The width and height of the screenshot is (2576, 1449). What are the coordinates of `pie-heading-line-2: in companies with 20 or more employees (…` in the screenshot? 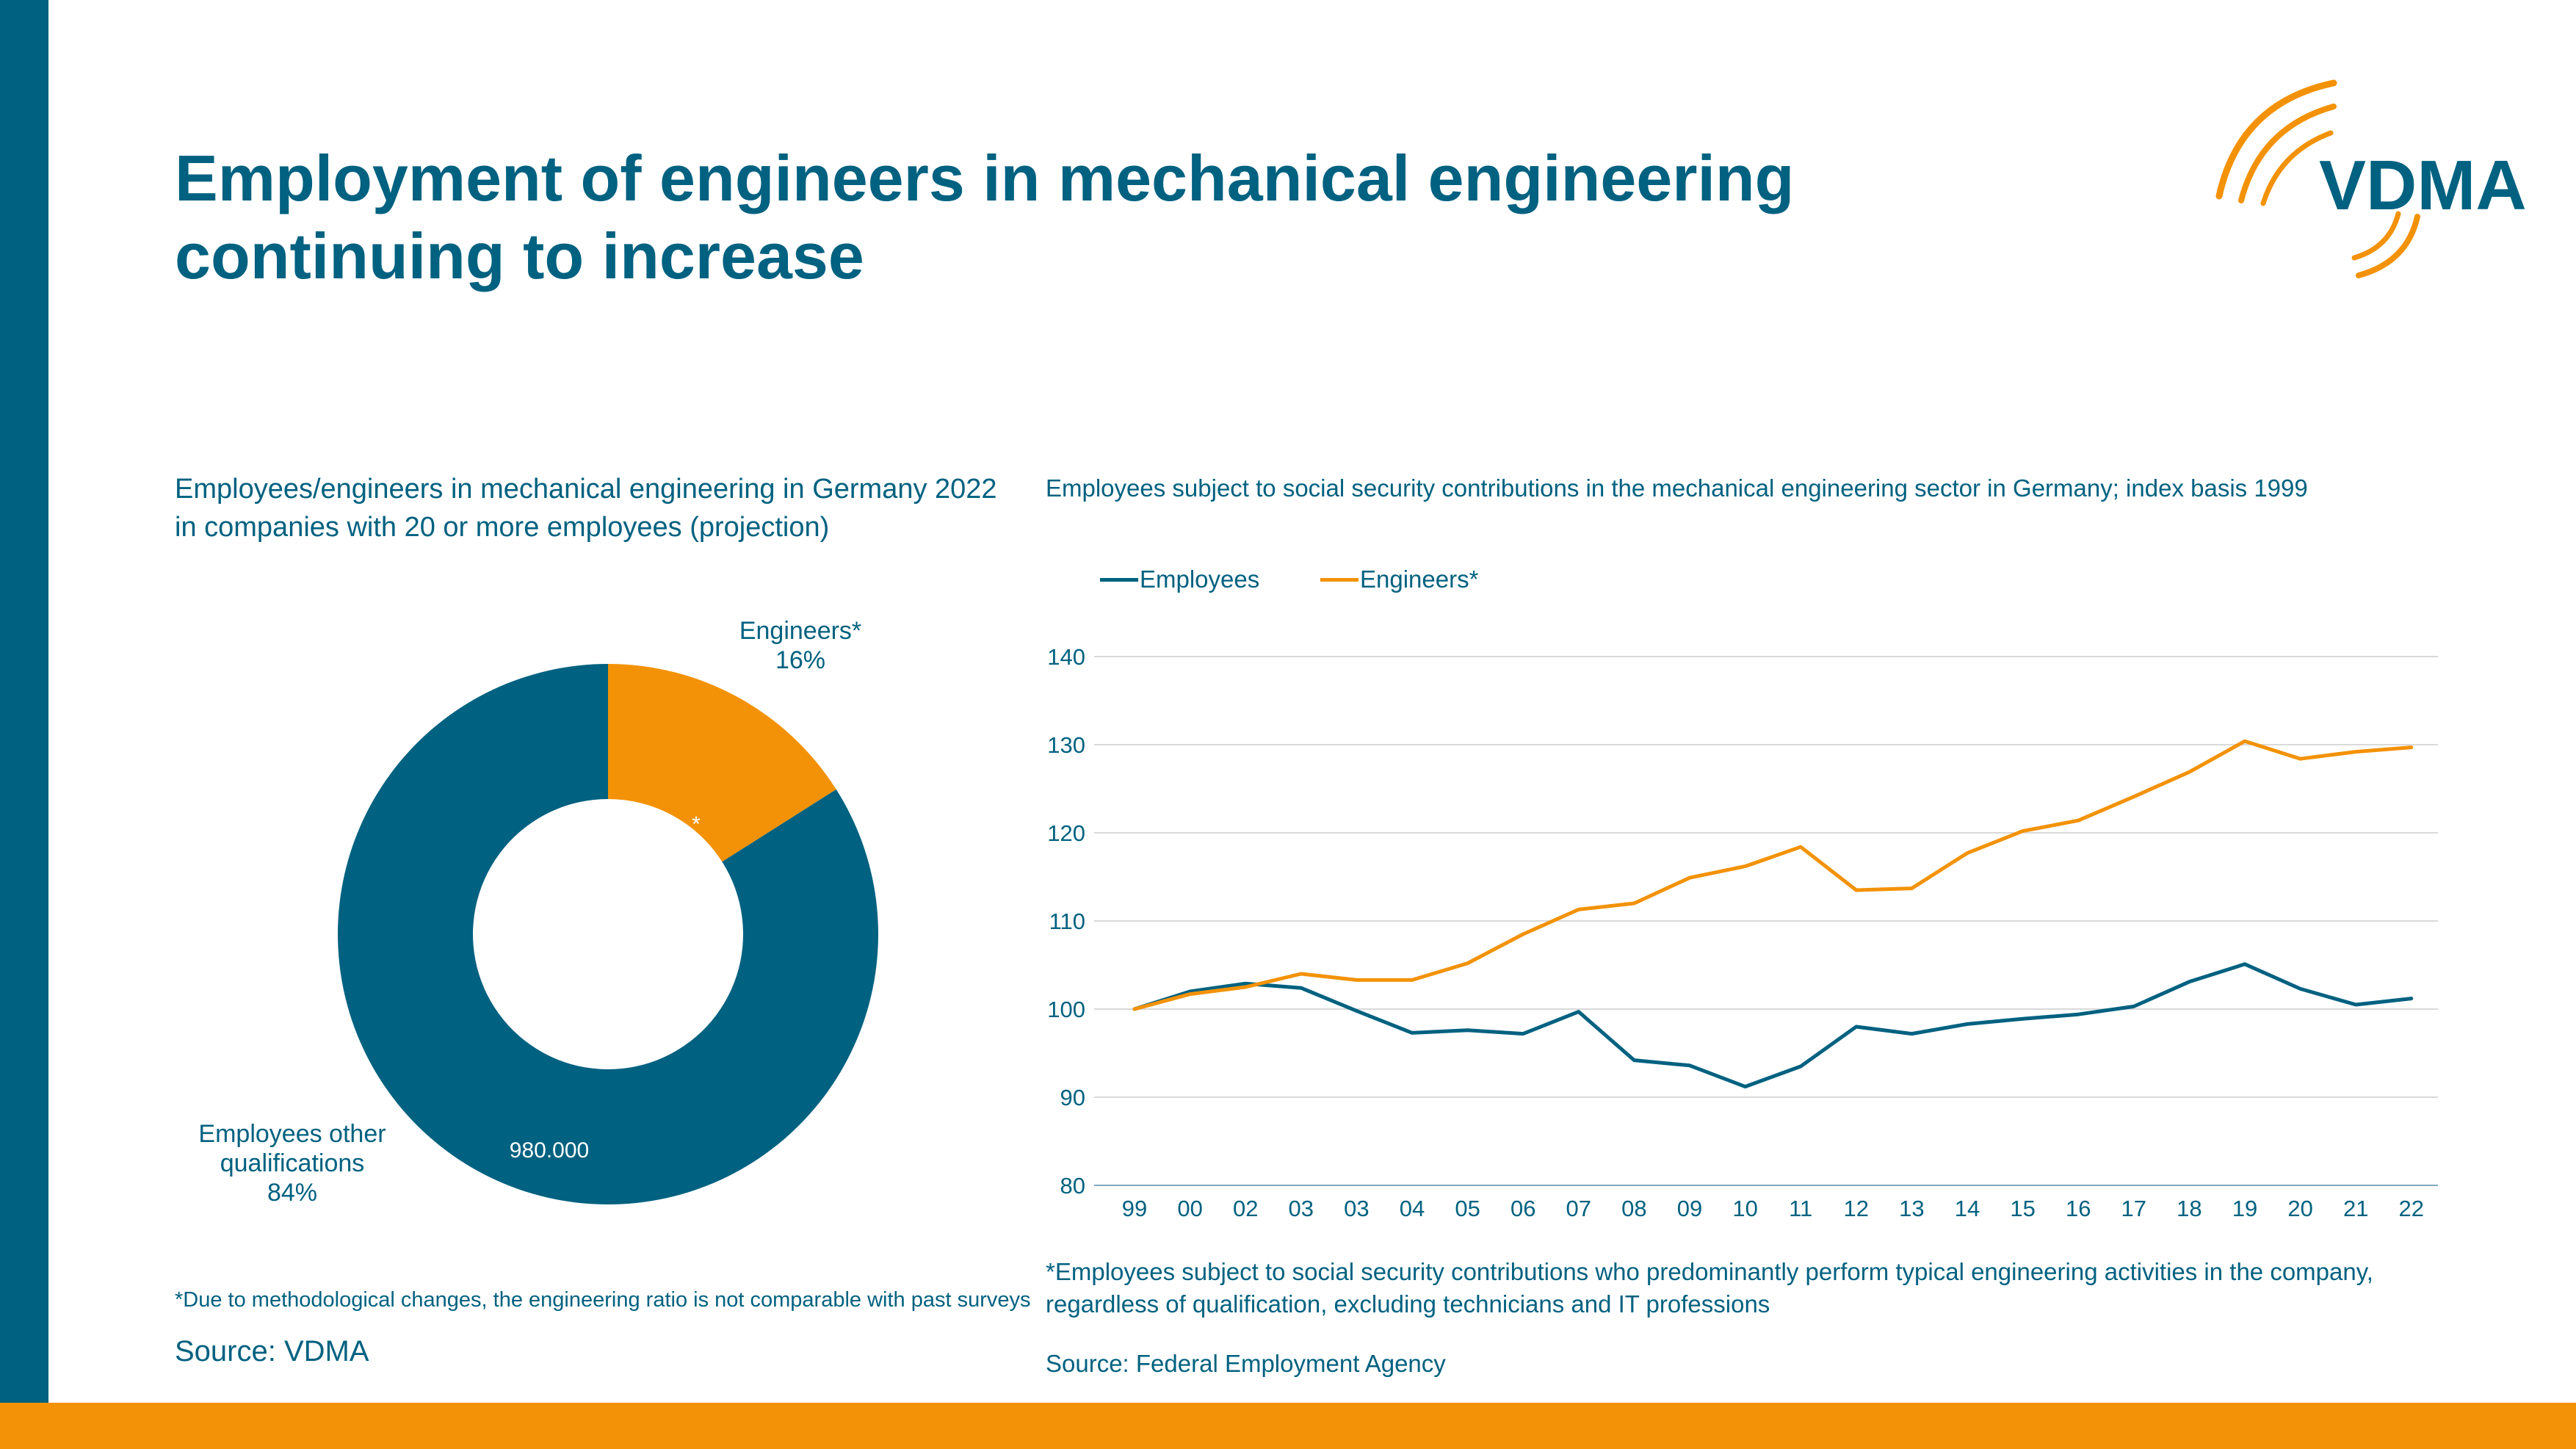 It's located at (502, 527).